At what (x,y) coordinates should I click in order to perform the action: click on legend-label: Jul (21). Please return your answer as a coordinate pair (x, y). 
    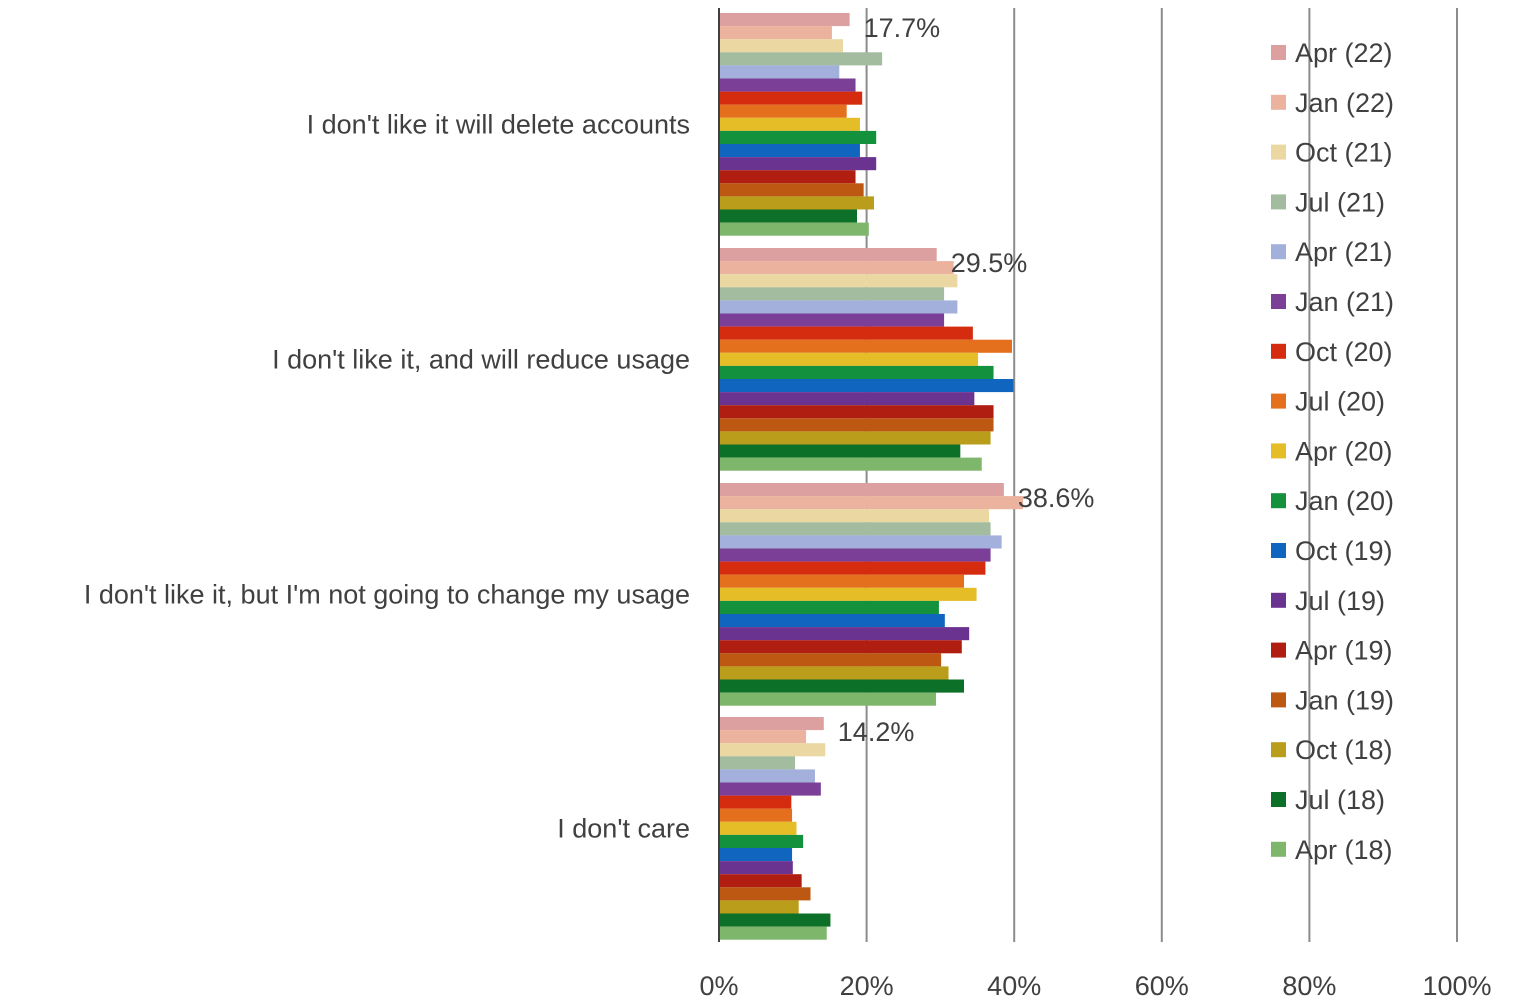
    Looking at the image, I should click on (1340, 202).